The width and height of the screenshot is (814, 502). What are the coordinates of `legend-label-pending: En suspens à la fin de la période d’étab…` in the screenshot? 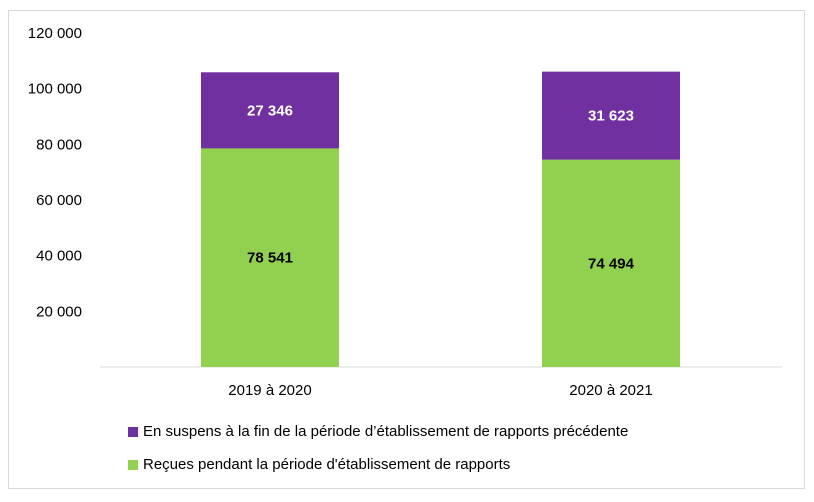 It's located at (386, 431).